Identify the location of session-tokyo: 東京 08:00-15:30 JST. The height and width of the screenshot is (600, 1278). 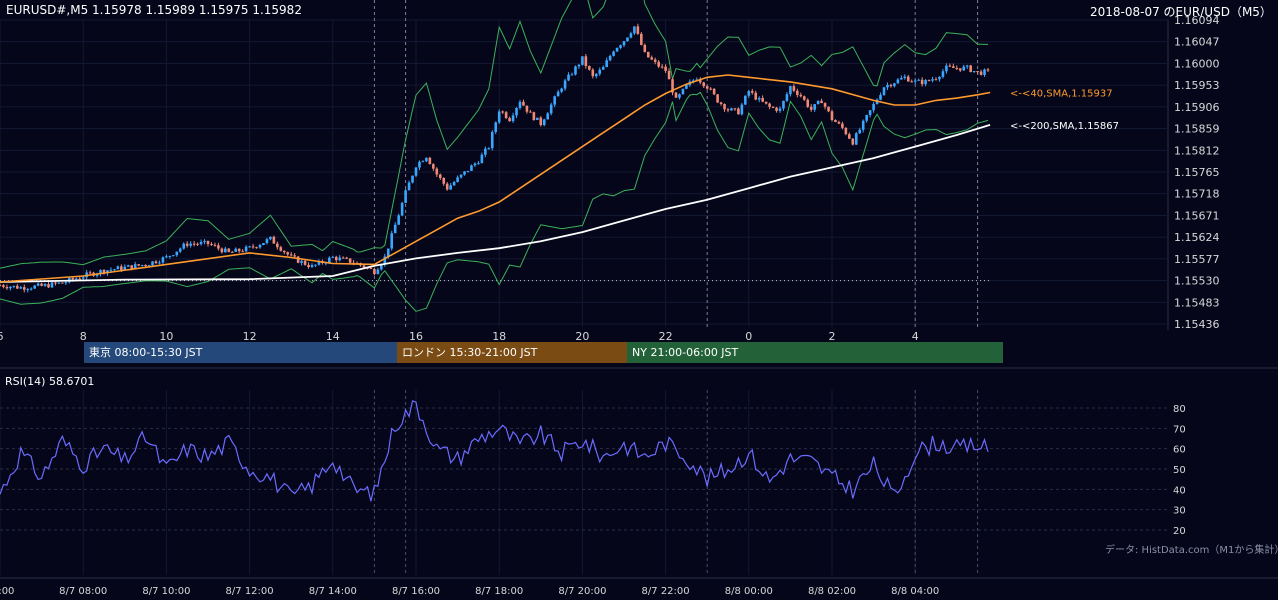
(240, 352).